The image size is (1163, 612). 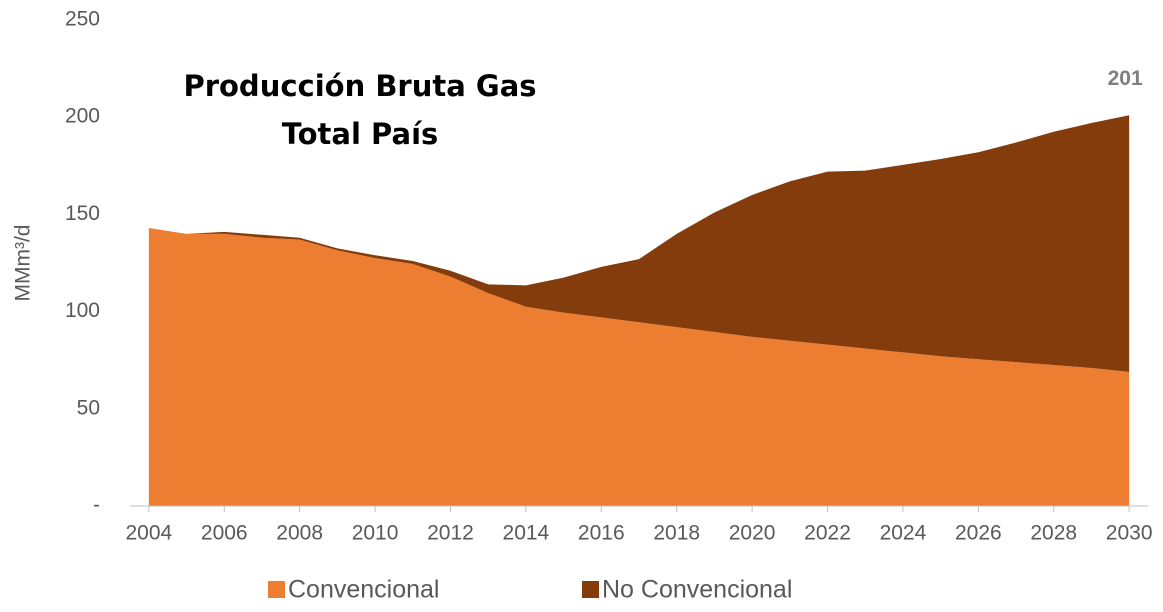 I want to click on x-tick-label: 2014, so click(x=526, y=533).